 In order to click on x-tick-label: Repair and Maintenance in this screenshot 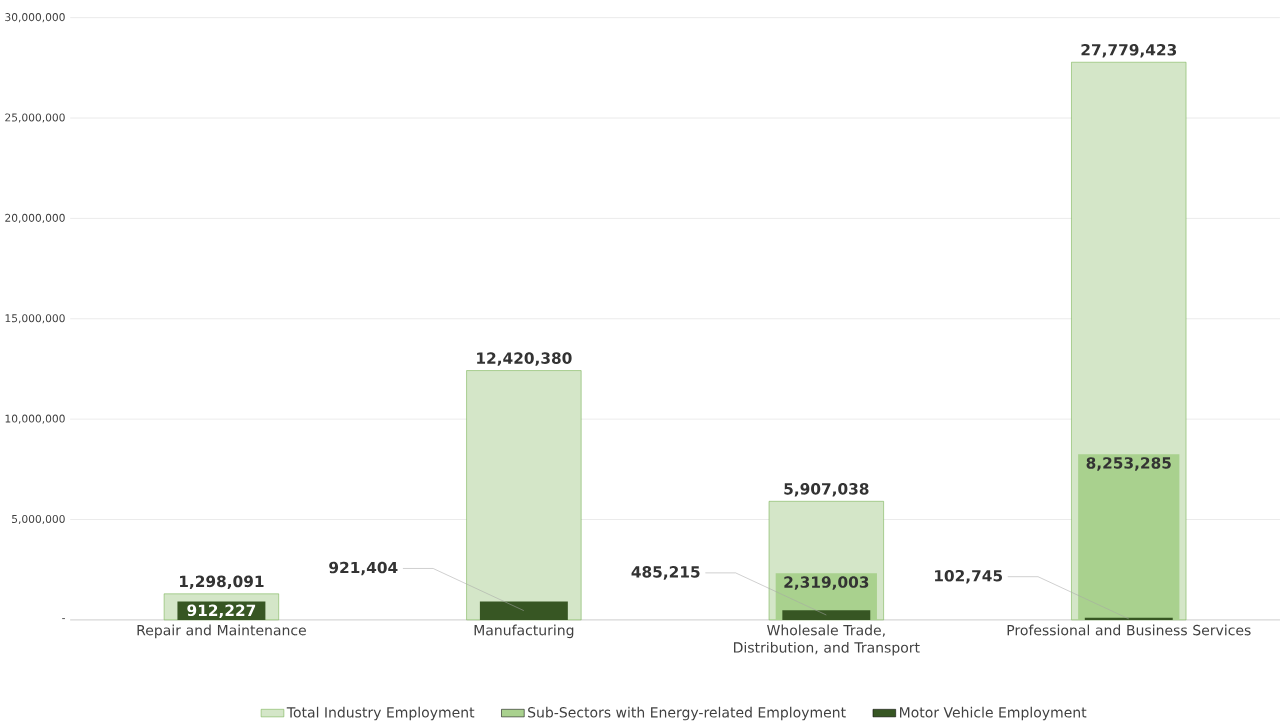, I will do `click(221, 631)`.